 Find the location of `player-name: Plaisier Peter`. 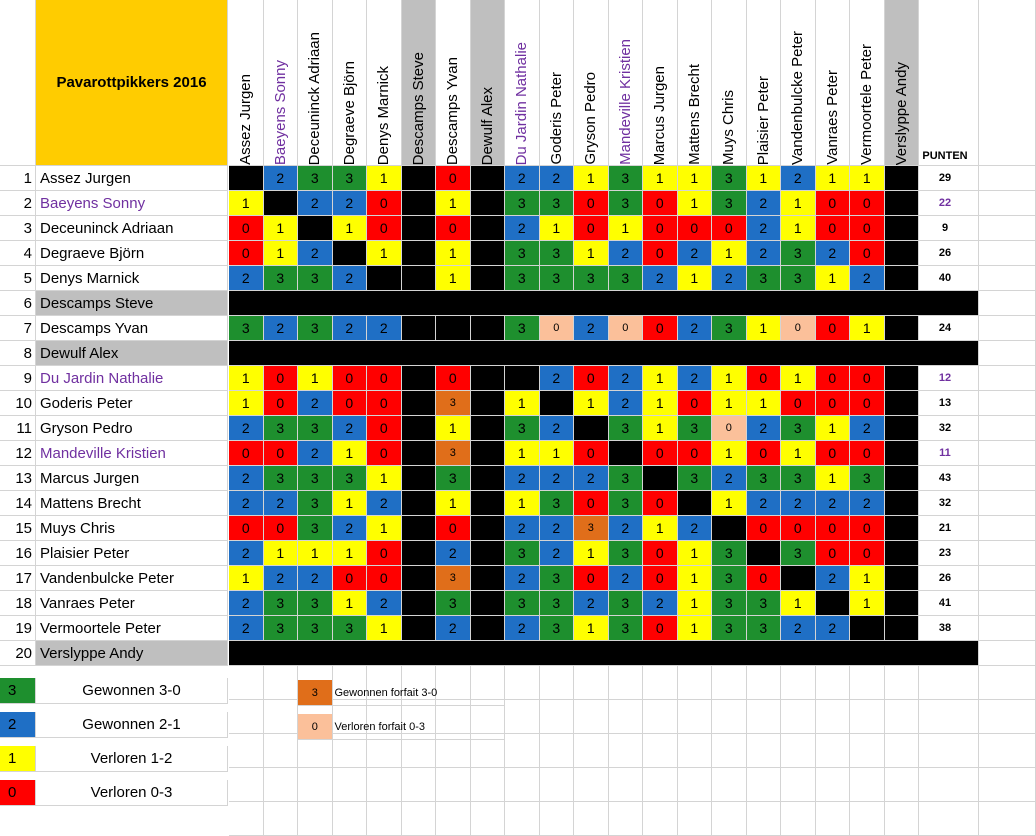

player-name: Plaisier Peter is located at coordinates (132, 553).